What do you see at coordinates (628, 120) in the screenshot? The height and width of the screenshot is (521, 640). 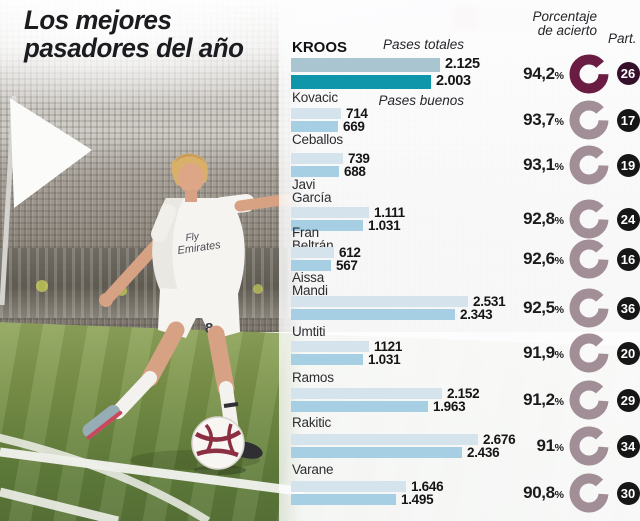 I see `matches-played-badge: 17` at bounding box center [628, 120].